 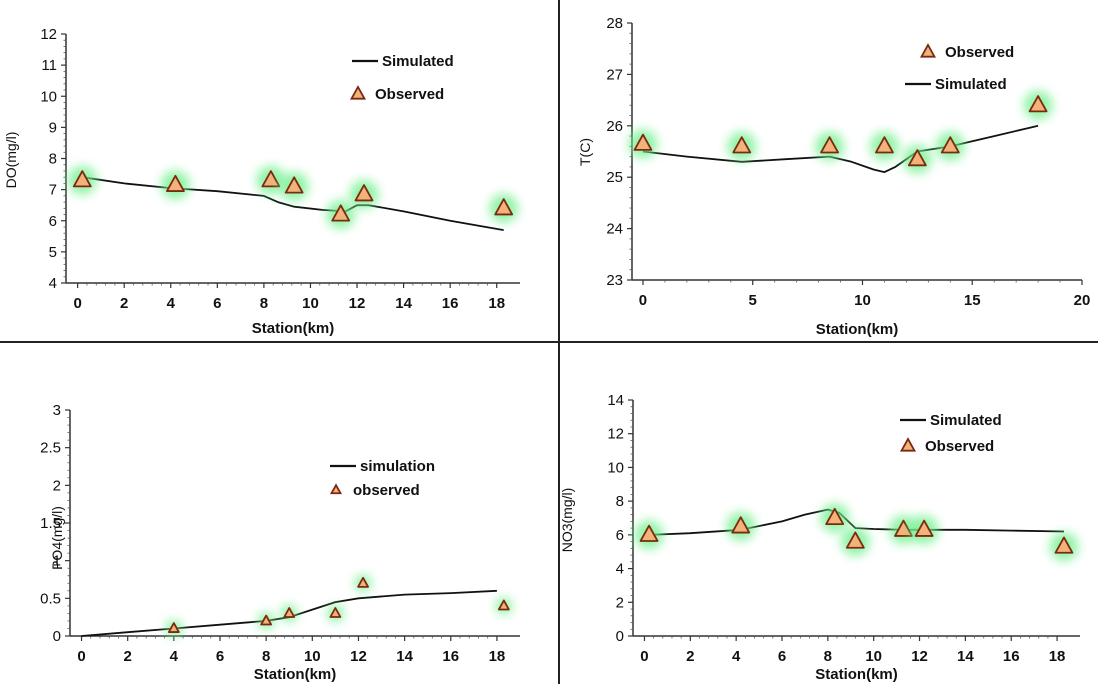 I want to click on y-tick-label: 4, so click(x=620, y=569).